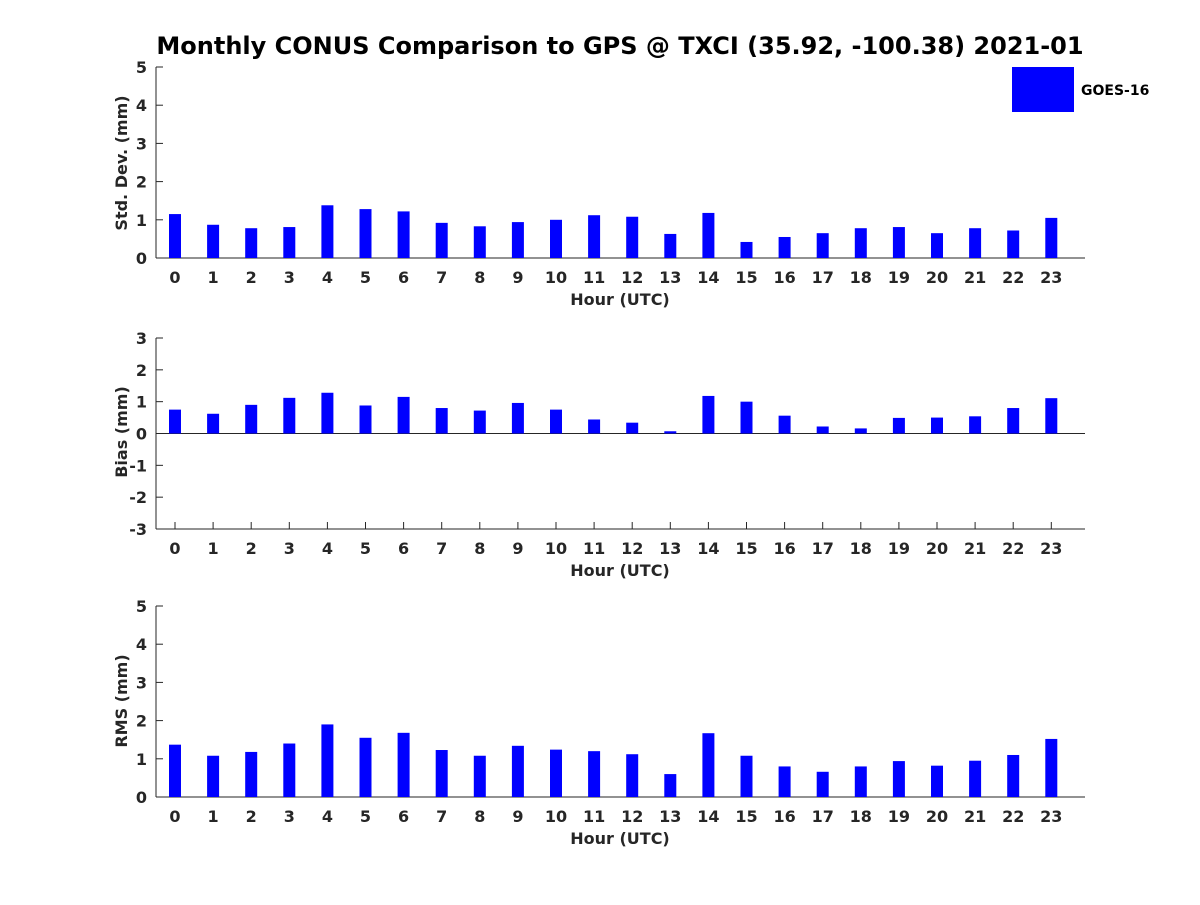 The width and height of the screenshot is (1200, 905). Describe the element at coordinates (327, 548) in the screenshot. I see `x-tick-label: 4` at that location.